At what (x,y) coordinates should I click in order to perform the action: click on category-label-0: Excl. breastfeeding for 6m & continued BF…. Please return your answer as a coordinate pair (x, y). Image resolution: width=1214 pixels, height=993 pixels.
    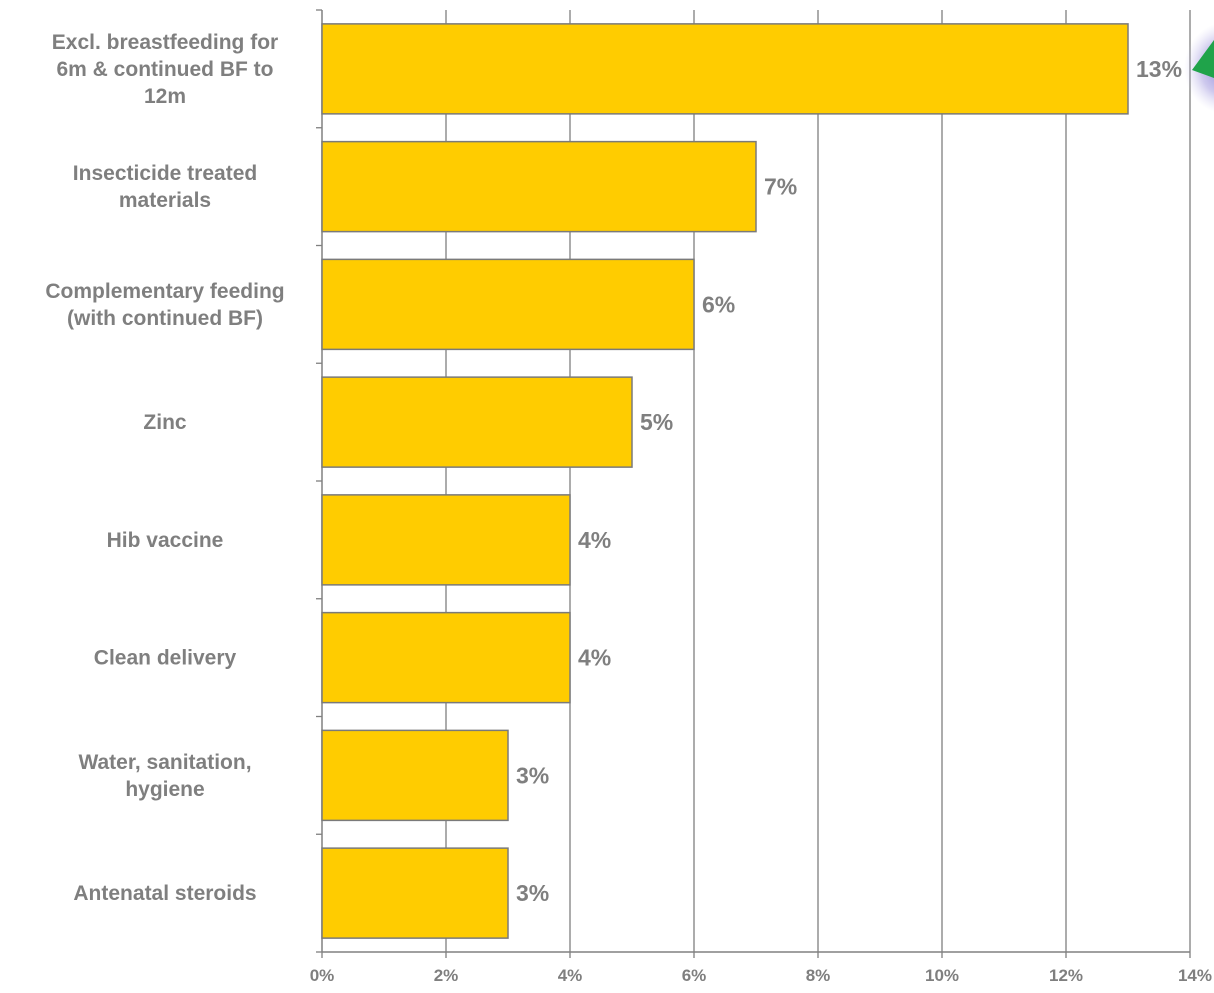
    Looking at the image, I should click on (165, 69).